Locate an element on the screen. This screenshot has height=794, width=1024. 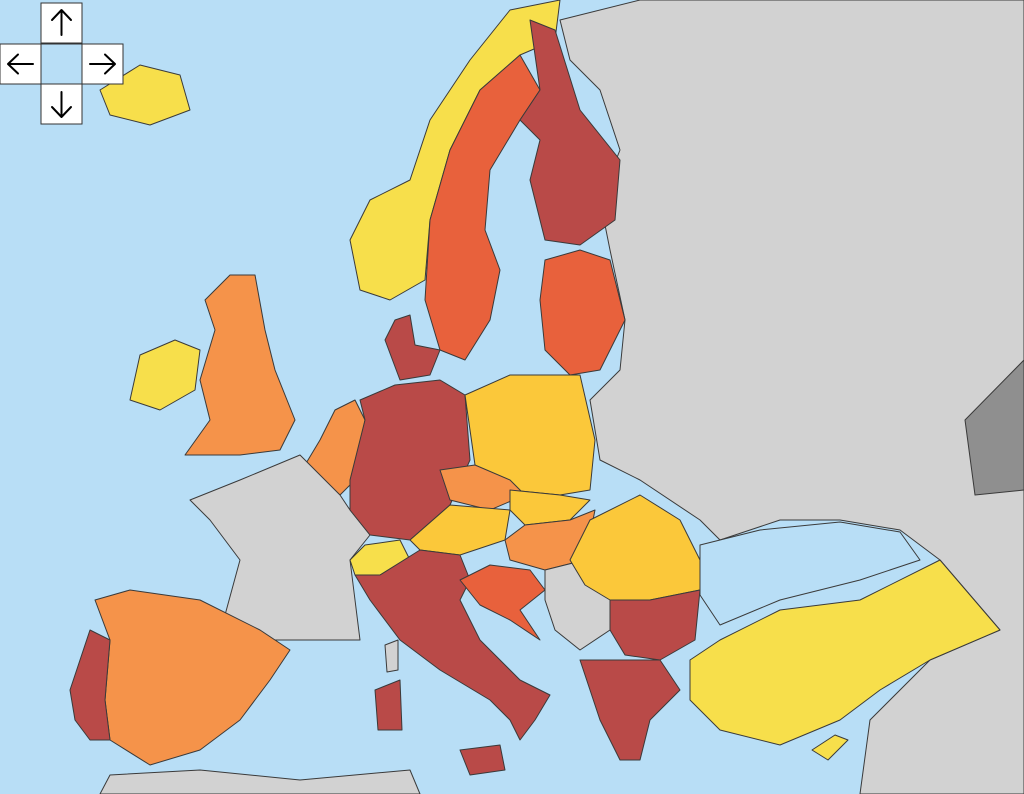
portugal is located at coordinates (90, 685).